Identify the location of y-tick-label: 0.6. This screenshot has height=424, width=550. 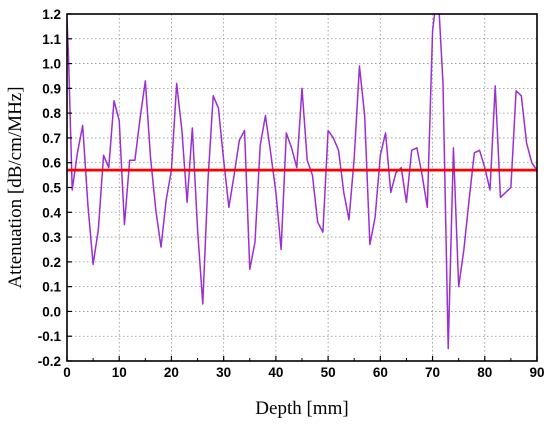
(51, 163).